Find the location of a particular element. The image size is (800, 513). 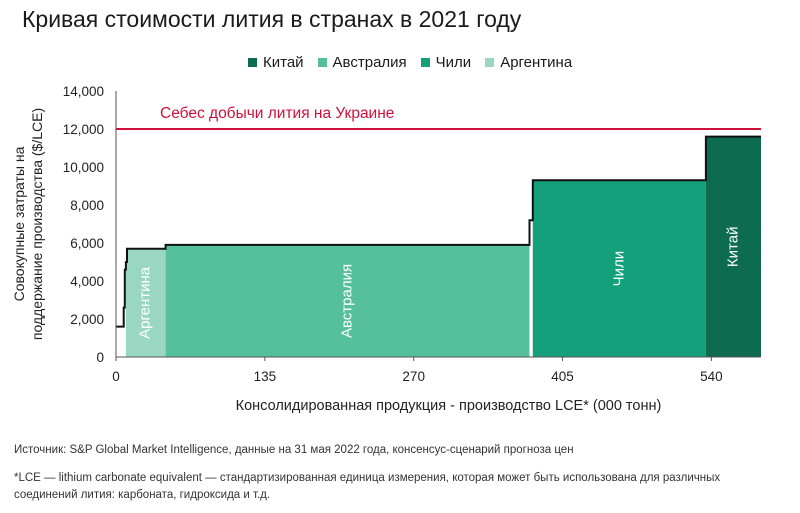

legend-item: Китай is located at coordinates (276, 62).